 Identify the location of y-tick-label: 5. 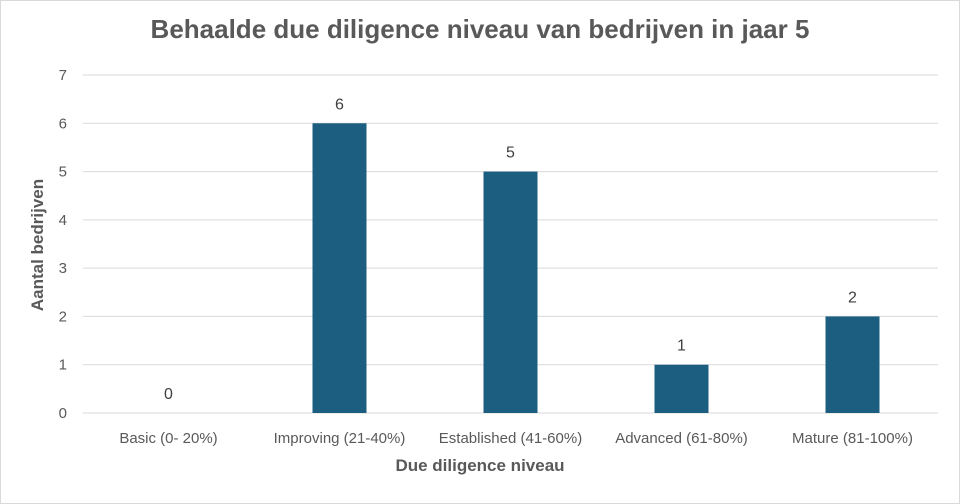
(63, 172).